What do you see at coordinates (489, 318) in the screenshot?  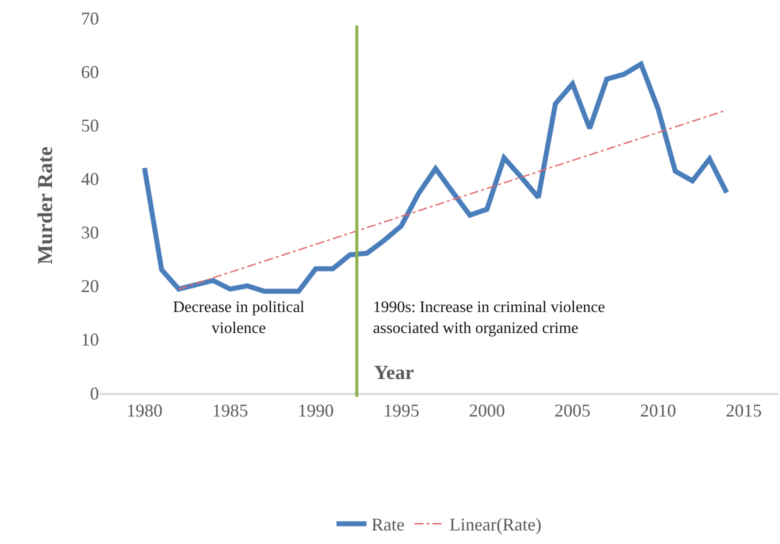 I see `annotation: 1990s: Increase in criminal violence associated with organized crime` at bounding box center [489, 318].